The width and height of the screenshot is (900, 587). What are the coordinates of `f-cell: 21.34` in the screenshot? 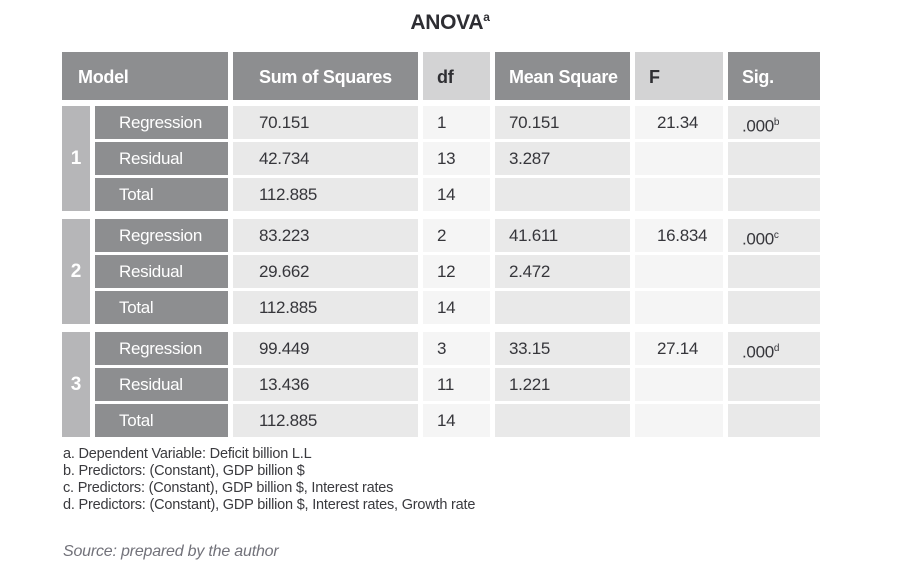 It's located at (679, 122).